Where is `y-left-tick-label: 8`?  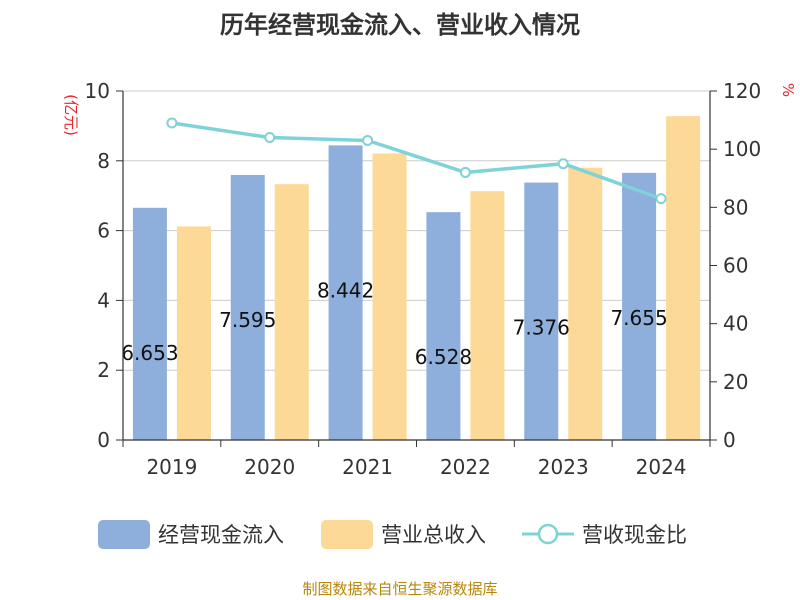 y-left-tick-label: 8 is located at coordinates (103, 161).